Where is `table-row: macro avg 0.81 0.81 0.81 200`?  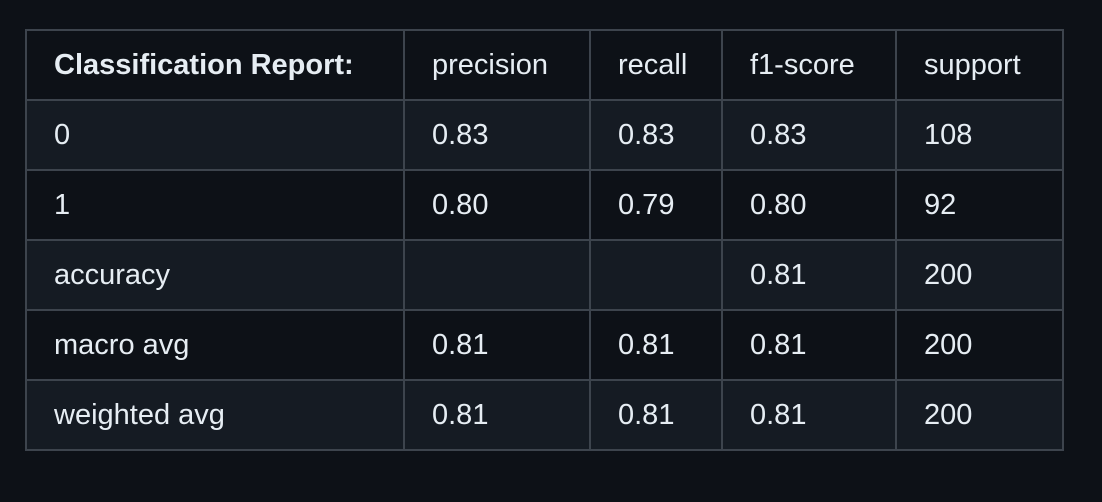 table-row: macro avg 0.81 0.81 0.81 200 is located at coordinates (544, 345).